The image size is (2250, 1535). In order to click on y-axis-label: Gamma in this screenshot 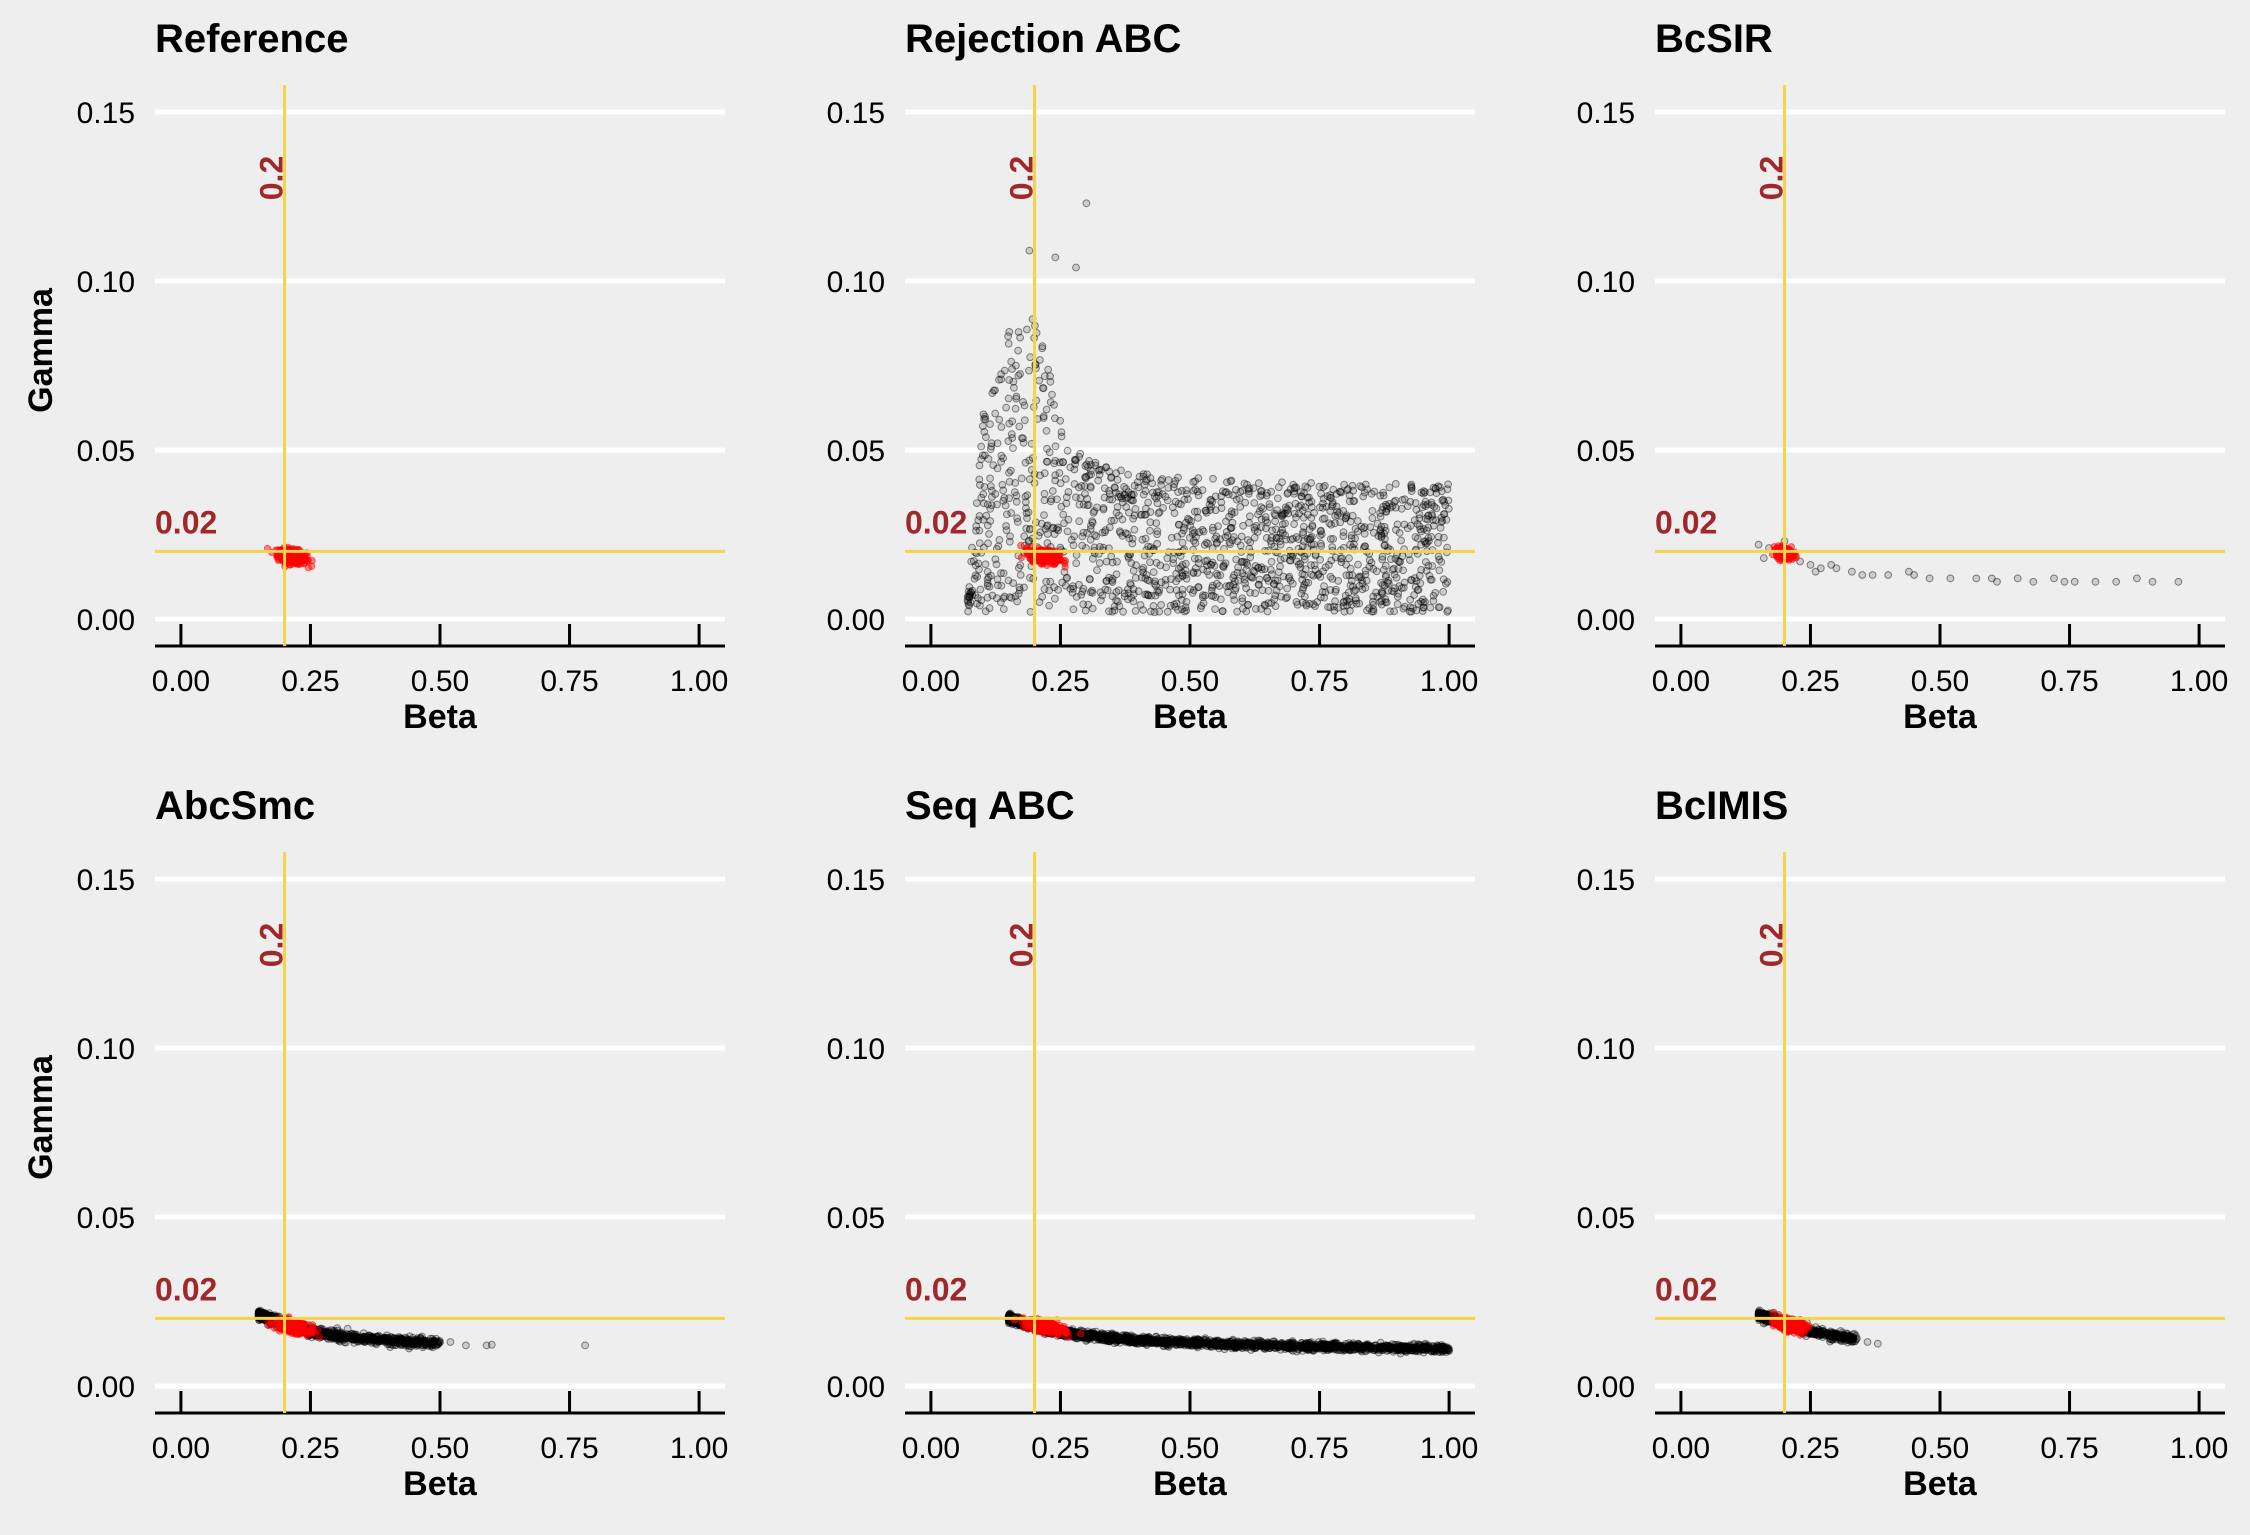, I will do `click(41, 1117)`.